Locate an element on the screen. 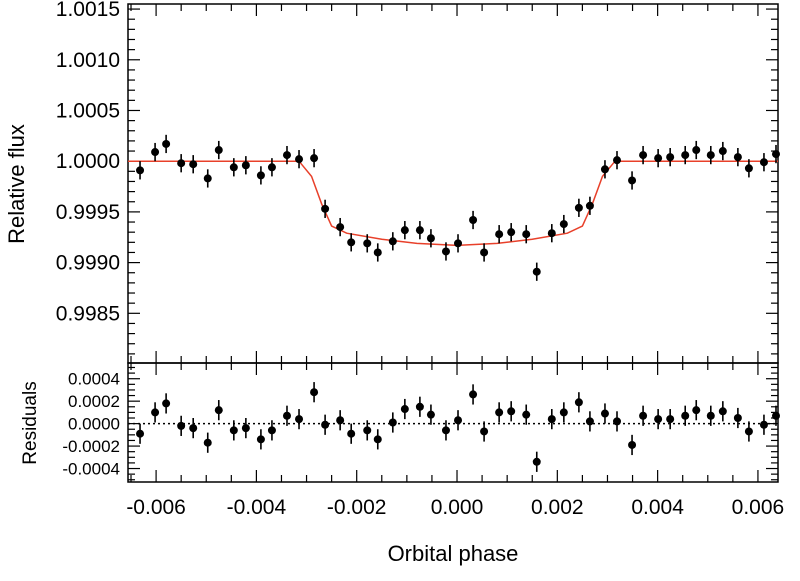 This screenshot has width=800, height=581. y-tick-label: 1.0000 is located at coordinates (88, 161).